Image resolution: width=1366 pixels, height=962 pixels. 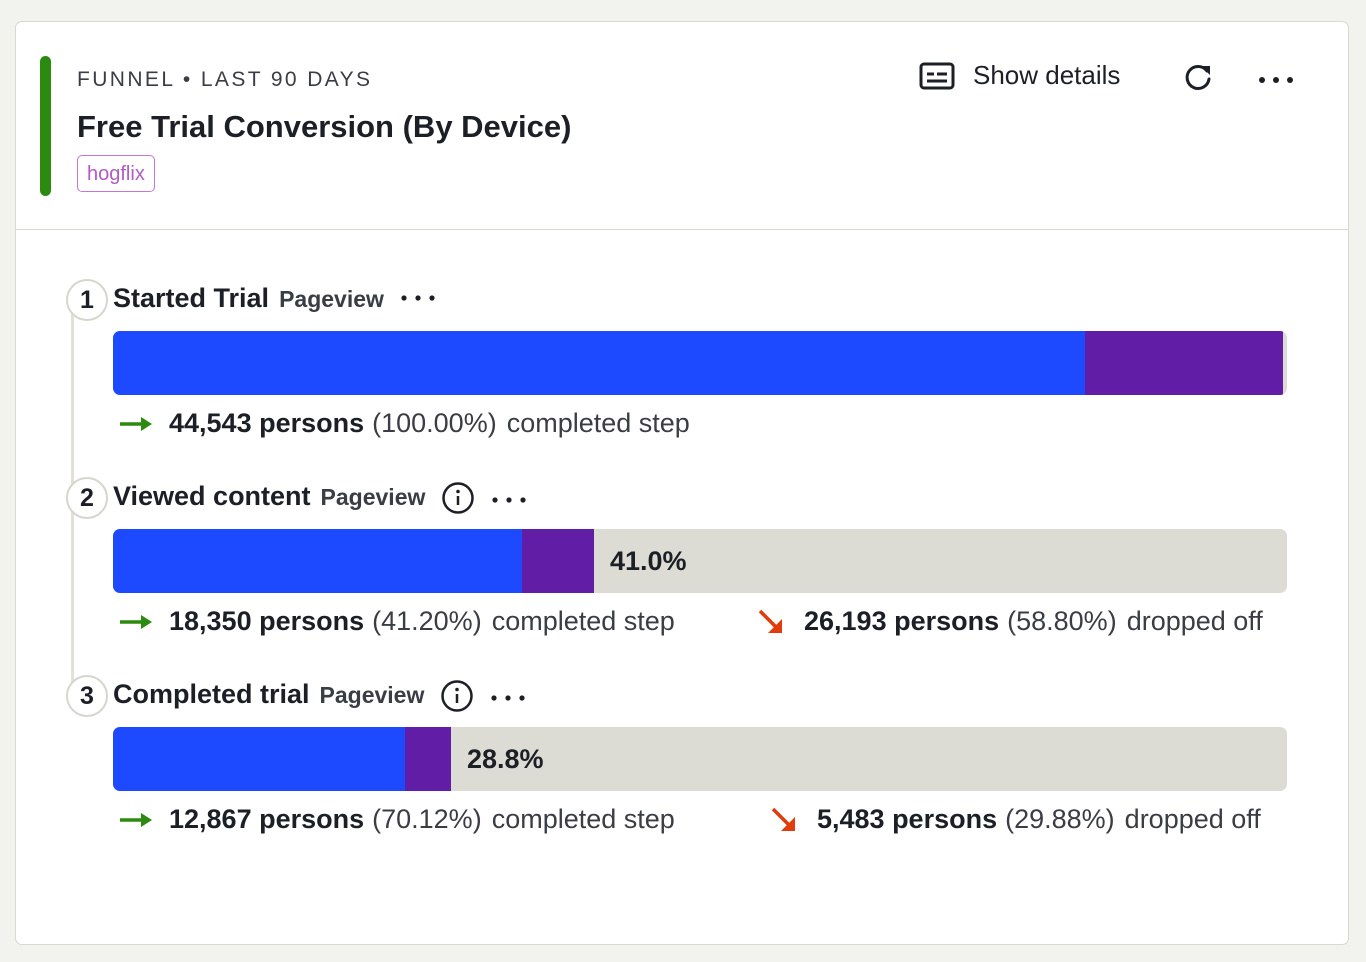 I want to click on step-bar: 28.8%, so click(x=700, y=759).